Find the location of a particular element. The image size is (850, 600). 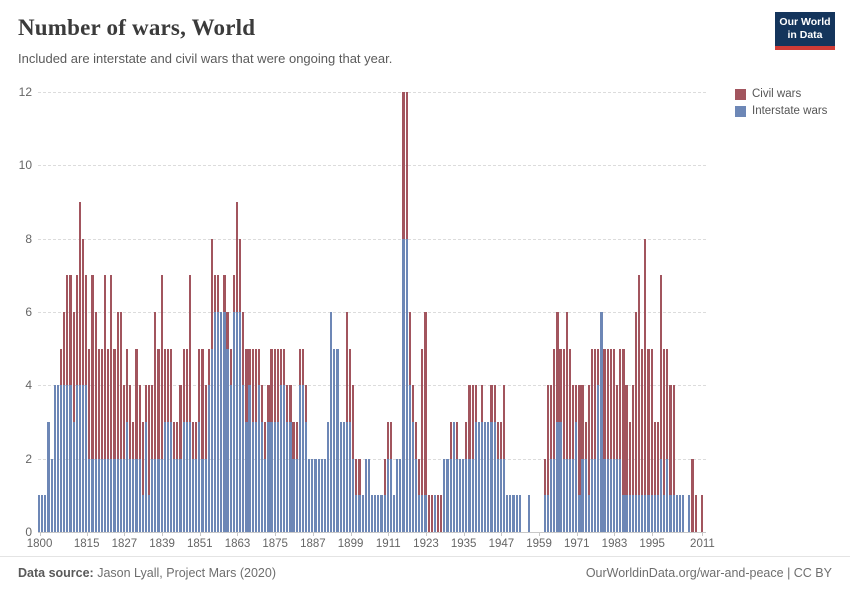

bar-1918 is located at coordinates (409, 422).